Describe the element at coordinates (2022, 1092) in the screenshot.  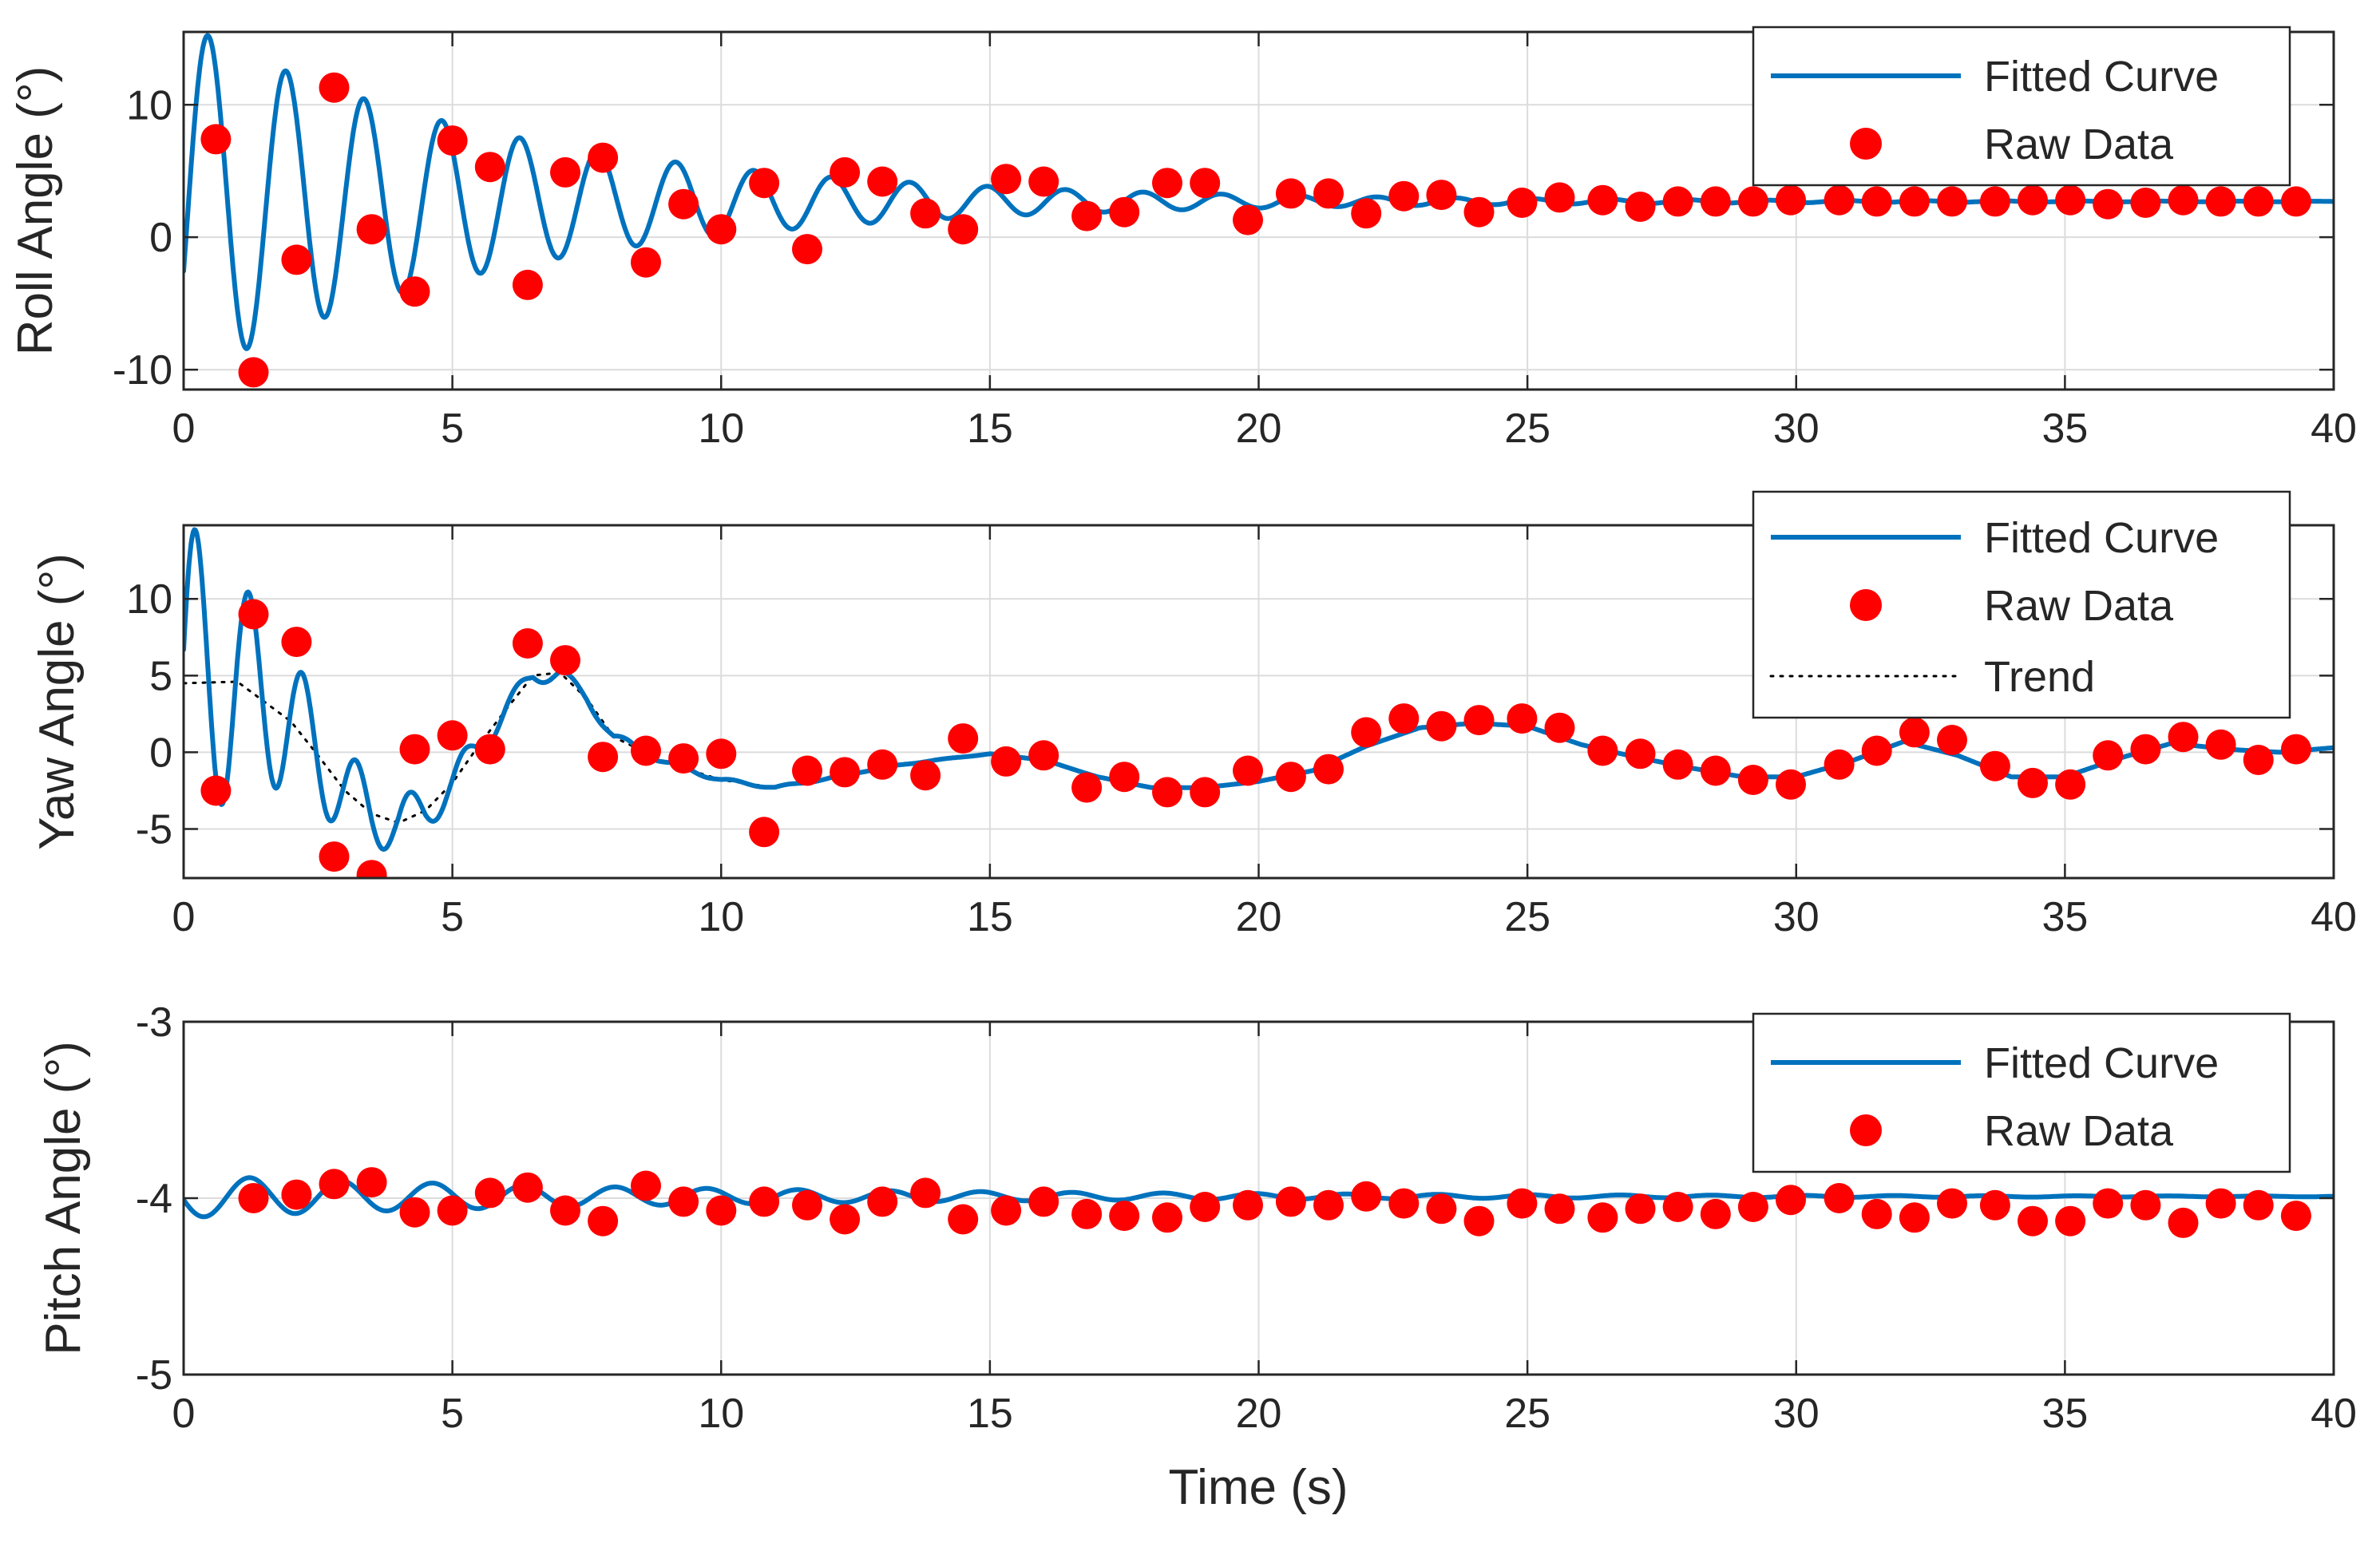
I see `legend: Fitted Curve Raw Data` at that location.